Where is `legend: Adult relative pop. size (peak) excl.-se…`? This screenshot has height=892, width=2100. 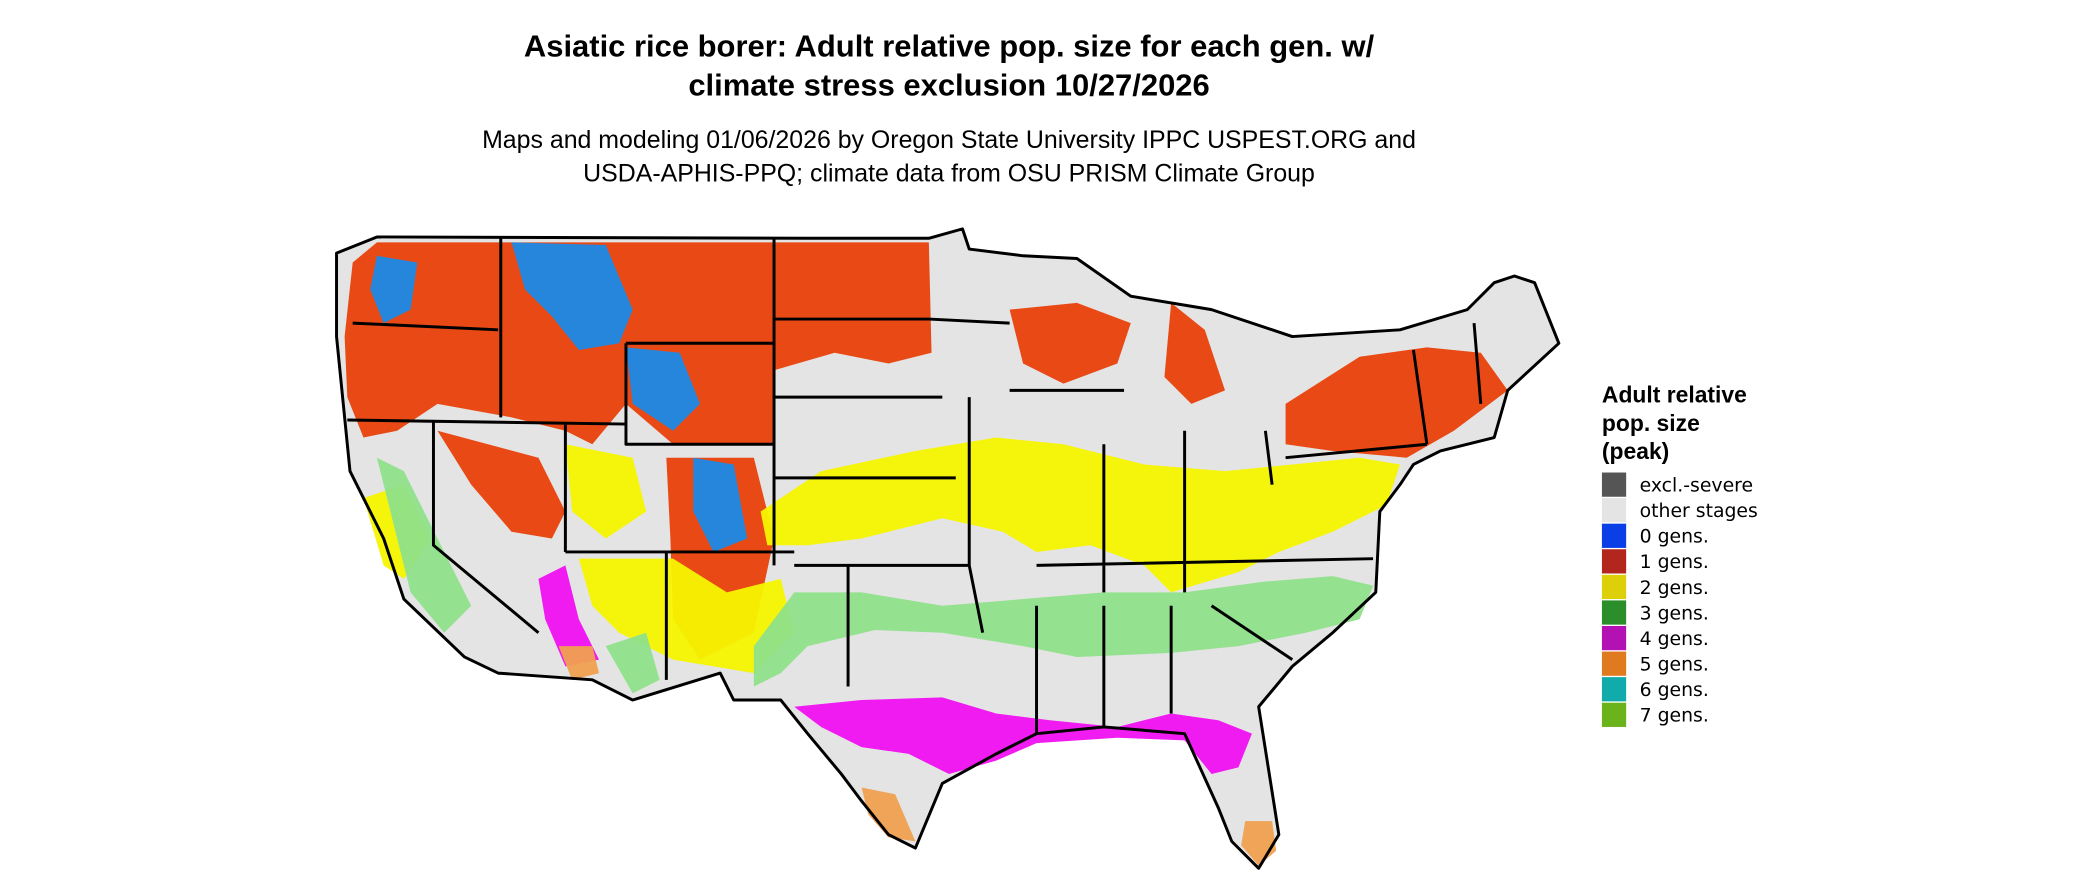 legend: Adult relative pop. size (peak) excl.-se… is located at coordinates (1679, 554).